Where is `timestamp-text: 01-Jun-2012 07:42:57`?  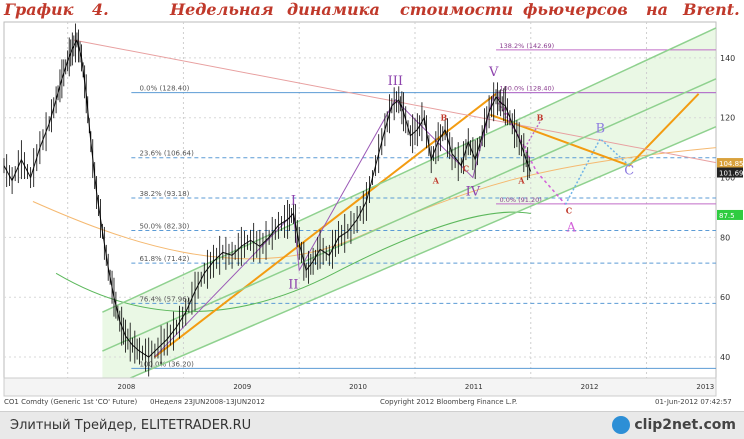
timestamp-text: 01-Jun-2012 07:42:57 is located at coordinates (693, 402).